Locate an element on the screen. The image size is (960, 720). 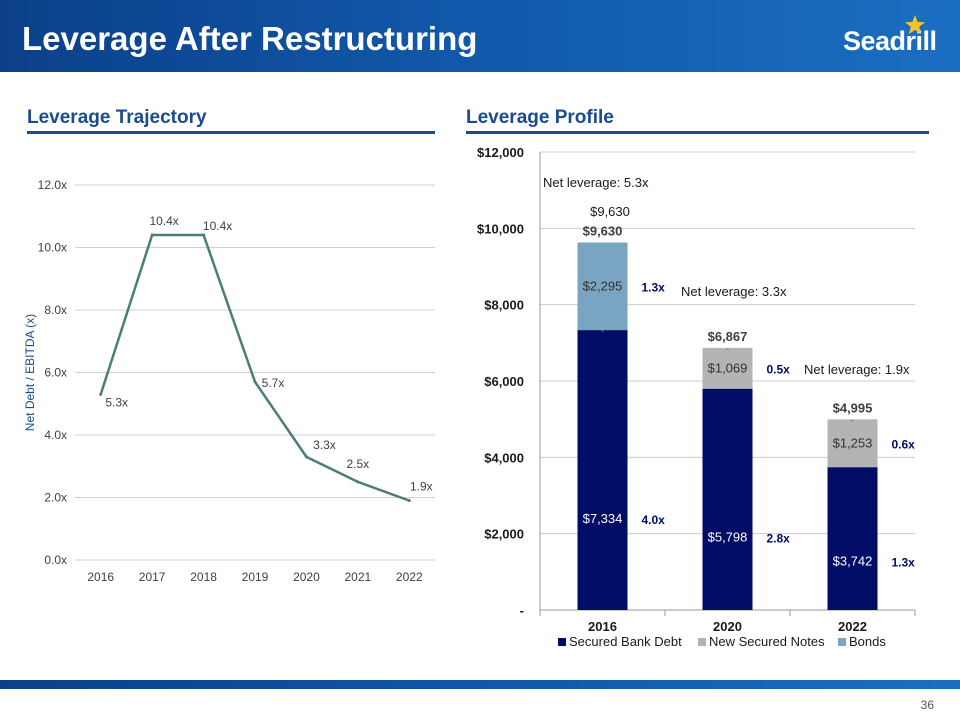
segment-value-label: $2,295 is located at coordinates (603, 285).